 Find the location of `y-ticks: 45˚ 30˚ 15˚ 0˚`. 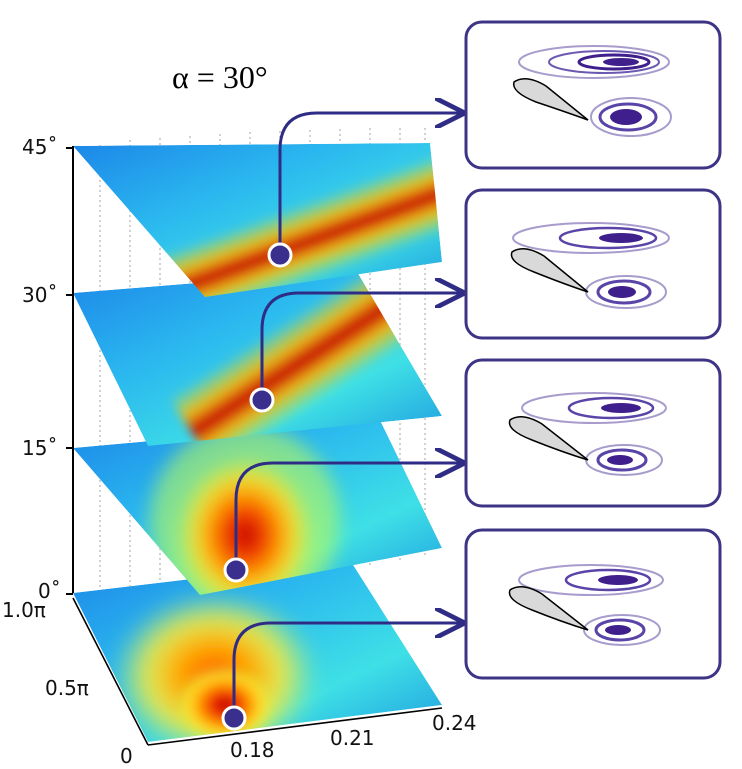

y-ticks: 45˚ 30˚ 15˚ 0˚ is located at coordinates (41, 369).